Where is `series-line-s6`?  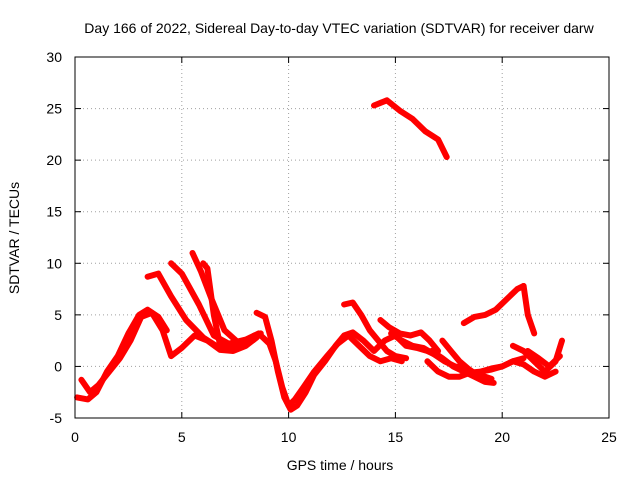 series-line-s6 is located at coordinates (229, 306).